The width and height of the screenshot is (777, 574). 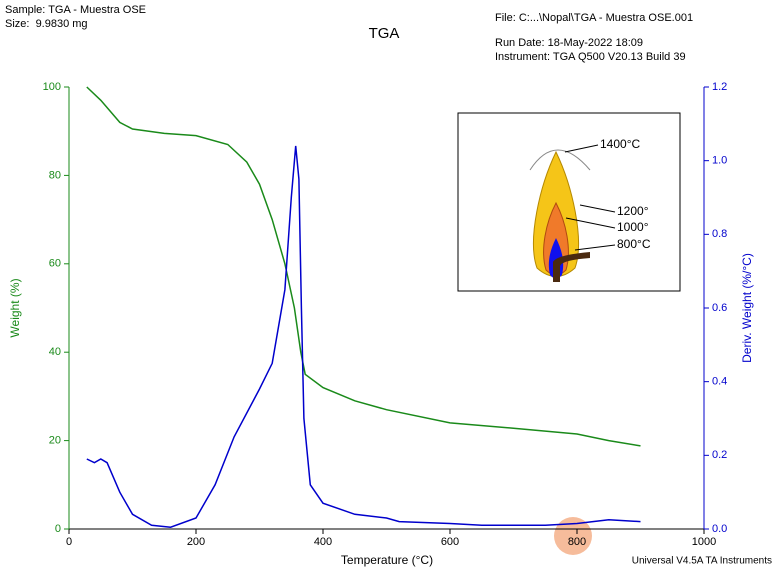 I want to click on y2-tick-label: 0.2, so click(x=719, y=455).